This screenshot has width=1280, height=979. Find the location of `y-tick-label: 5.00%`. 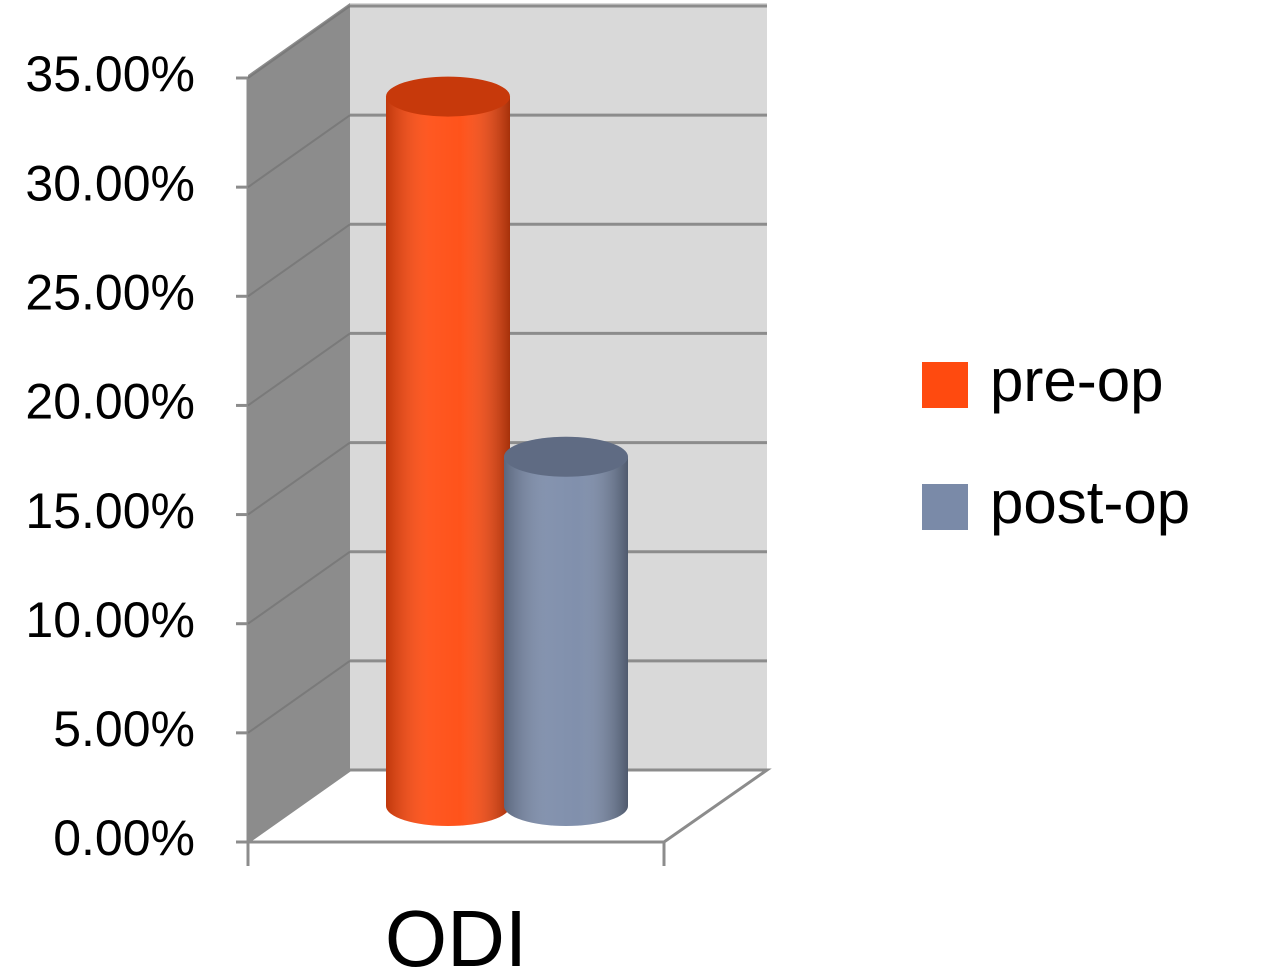

y-tick-label: 5.00% is located at coordinates (124, 729).